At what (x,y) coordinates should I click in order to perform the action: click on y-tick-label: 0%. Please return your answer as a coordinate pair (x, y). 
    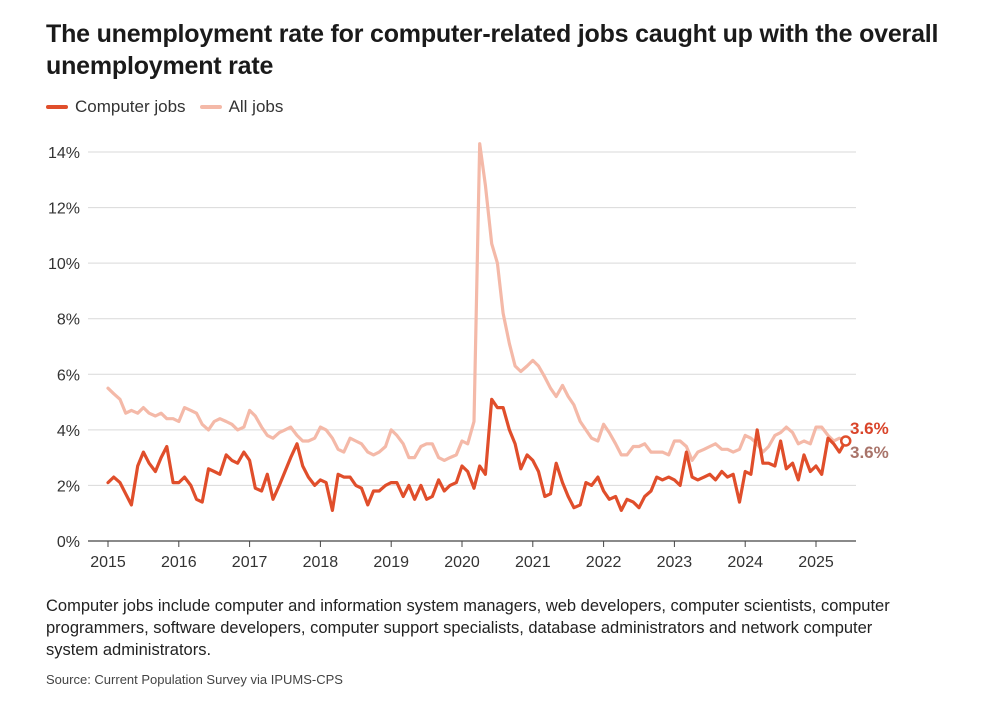
    Looking at the image, I should click on (68, 542).